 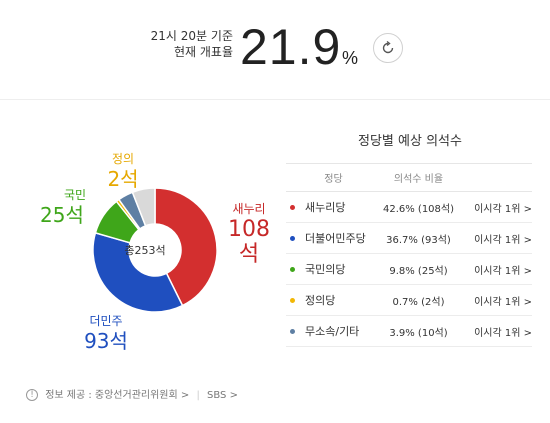 I want to click on info-label: 정보 제공 :, so click(x=68, y=395).